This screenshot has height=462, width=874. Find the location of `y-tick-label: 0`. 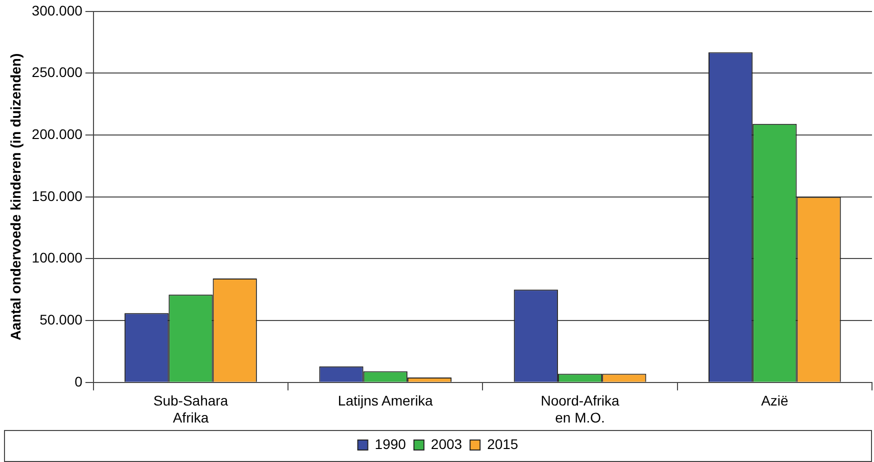

y-tick-label: 0 is located at coordinates (78, 381).